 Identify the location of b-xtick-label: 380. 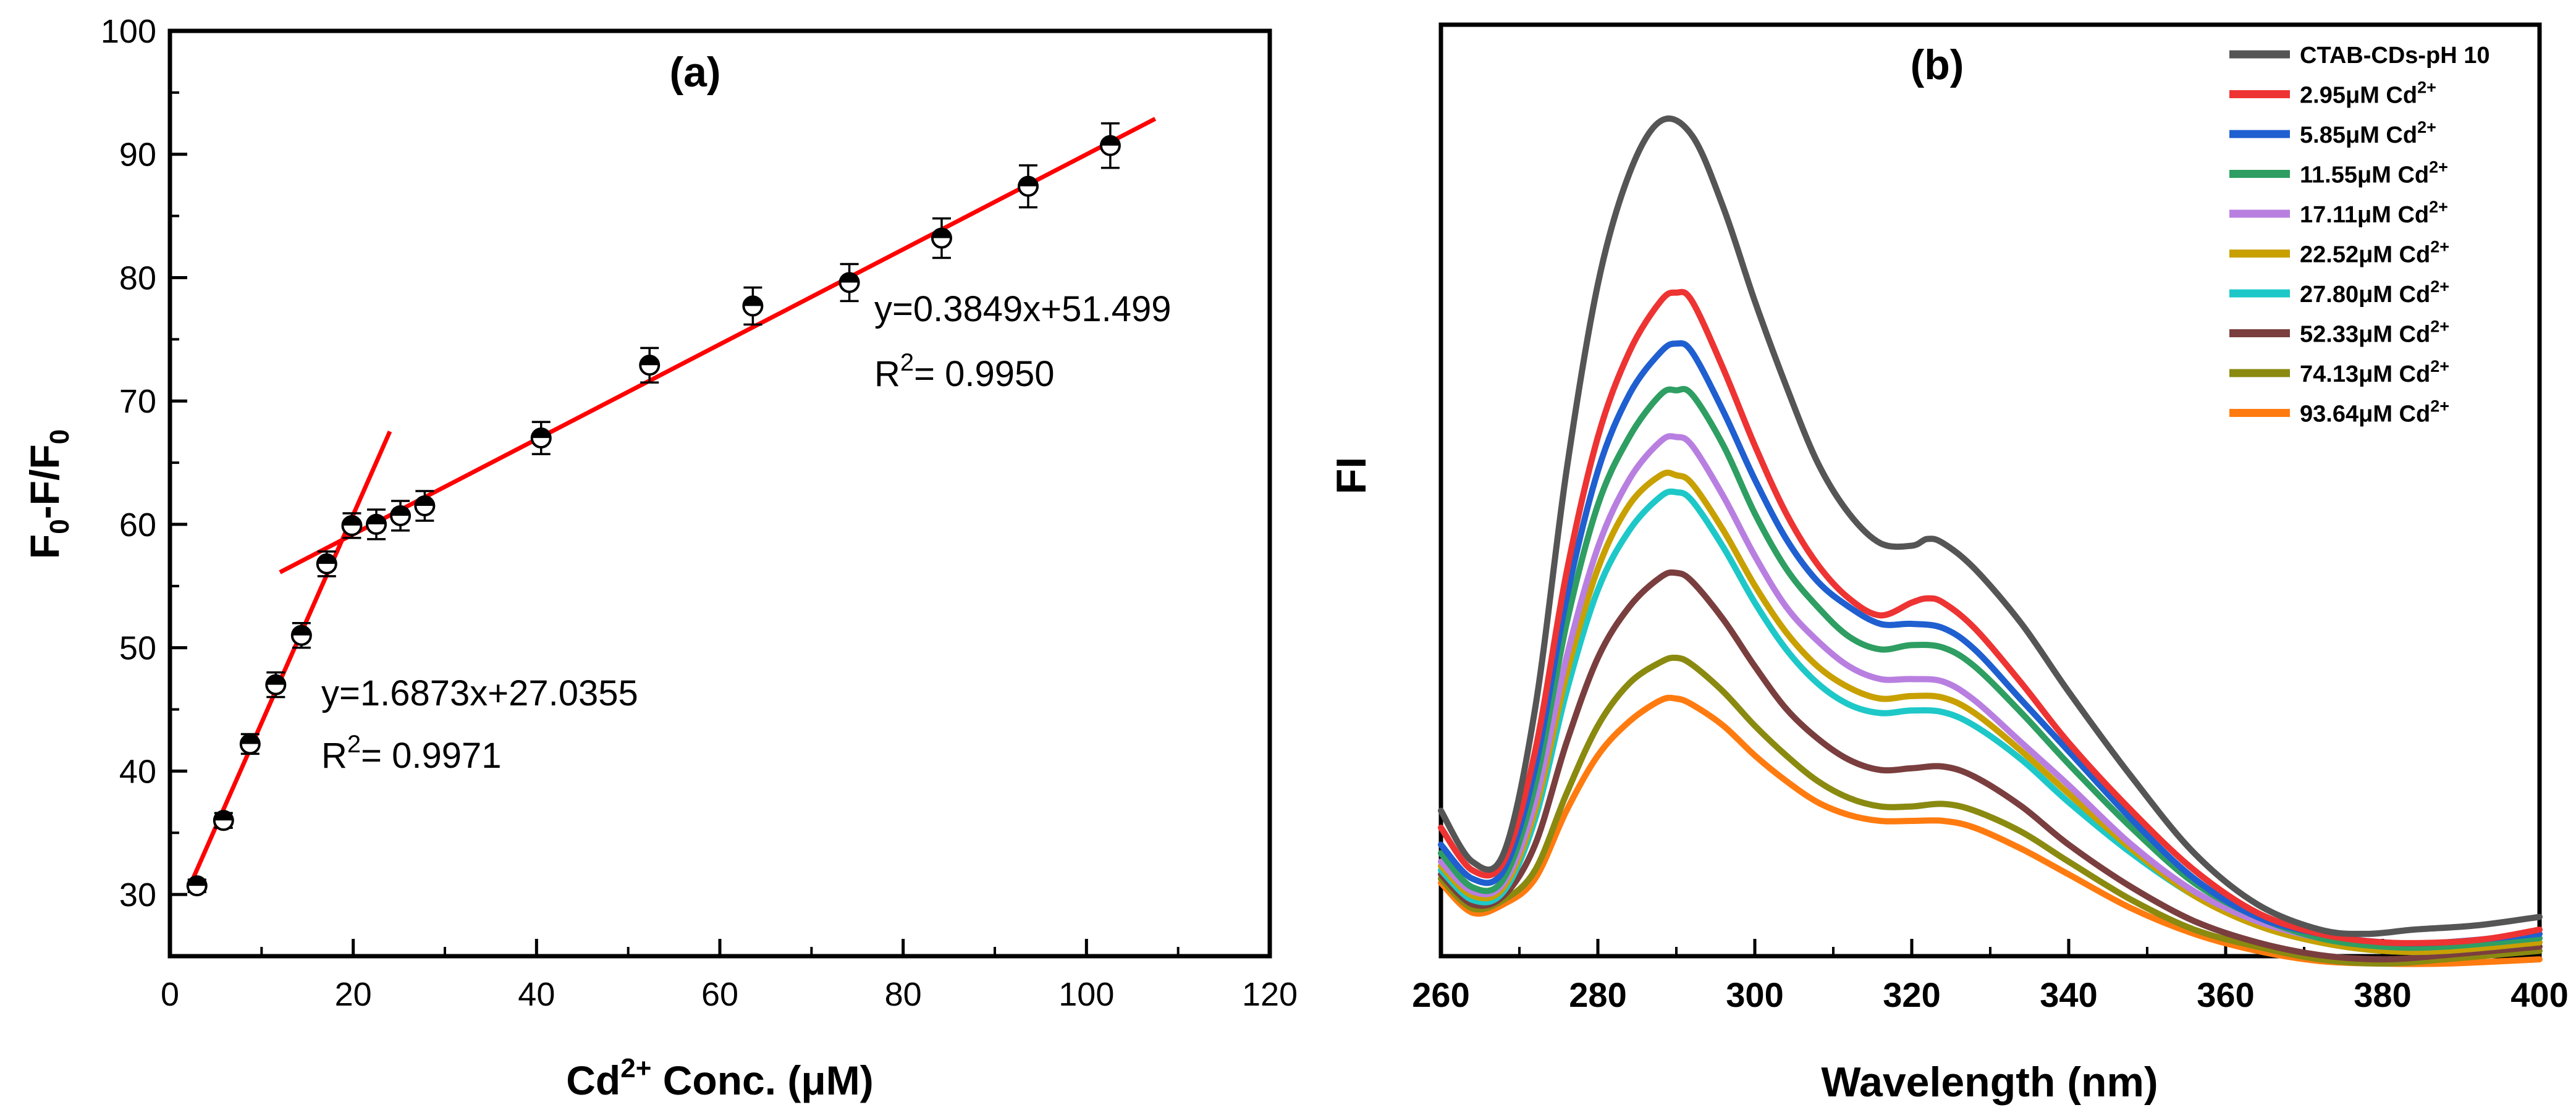
(2382, 994).